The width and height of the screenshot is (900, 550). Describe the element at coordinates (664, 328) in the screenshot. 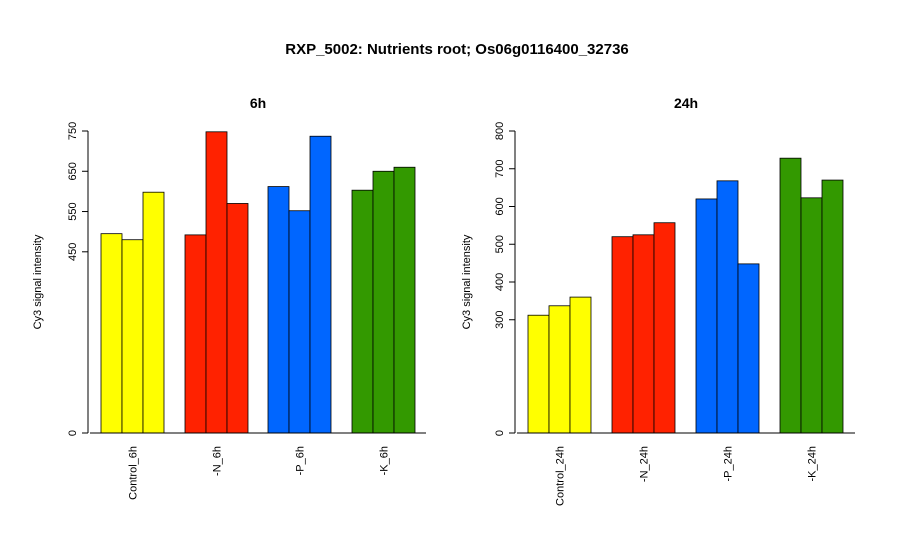

I see `bar--N_24h-3` at that location.